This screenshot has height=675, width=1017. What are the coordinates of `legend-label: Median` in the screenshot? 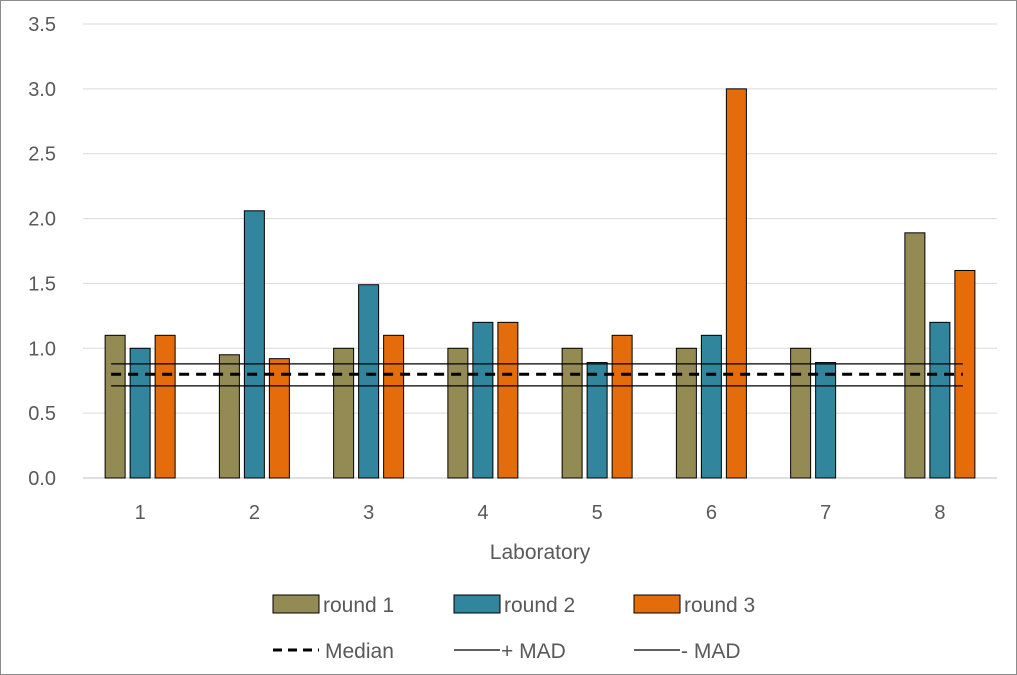 It's located at (359, 651).